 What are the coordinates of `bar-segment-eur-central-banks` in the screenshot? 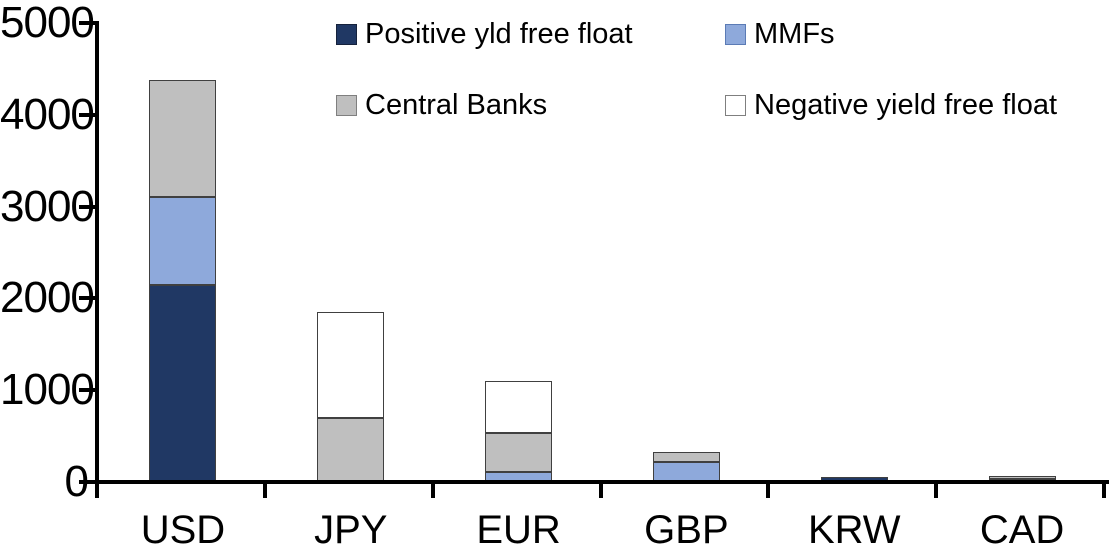 It's located at (519, 452).